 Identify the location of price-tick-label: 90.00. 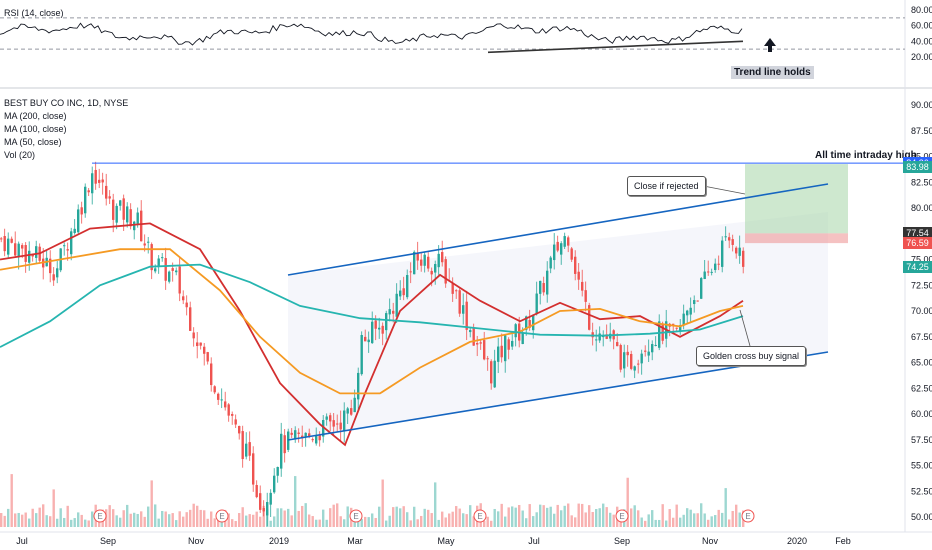
(921, 105).